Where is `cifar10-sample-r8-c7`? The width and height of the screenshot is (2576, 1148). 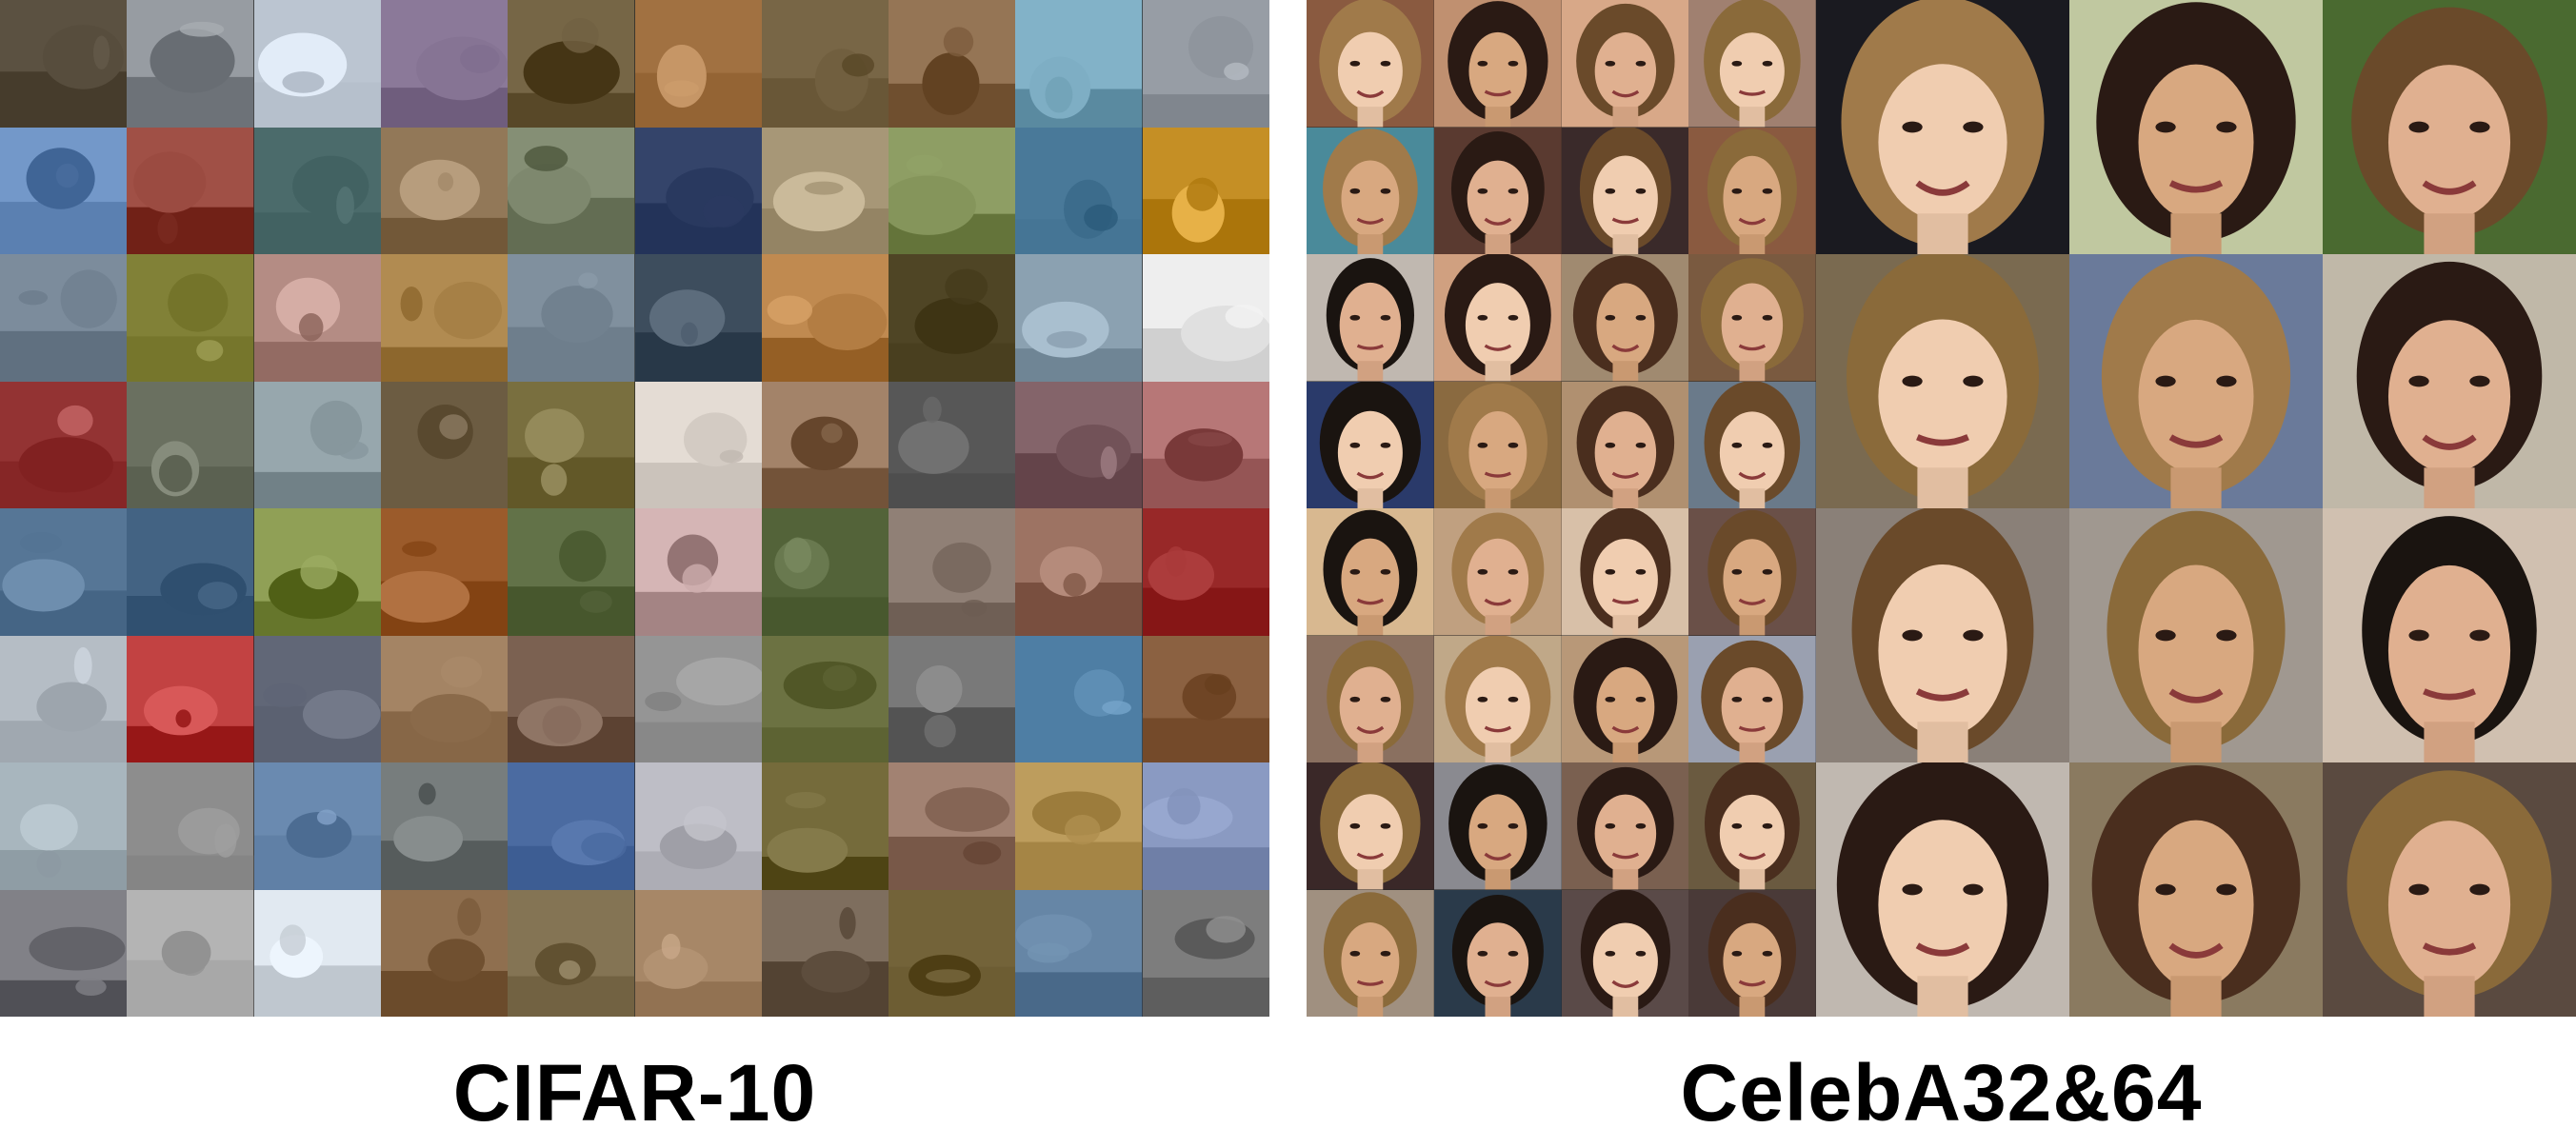 cifar10-sample-r8-c7 is located at coordinates (825, 954).